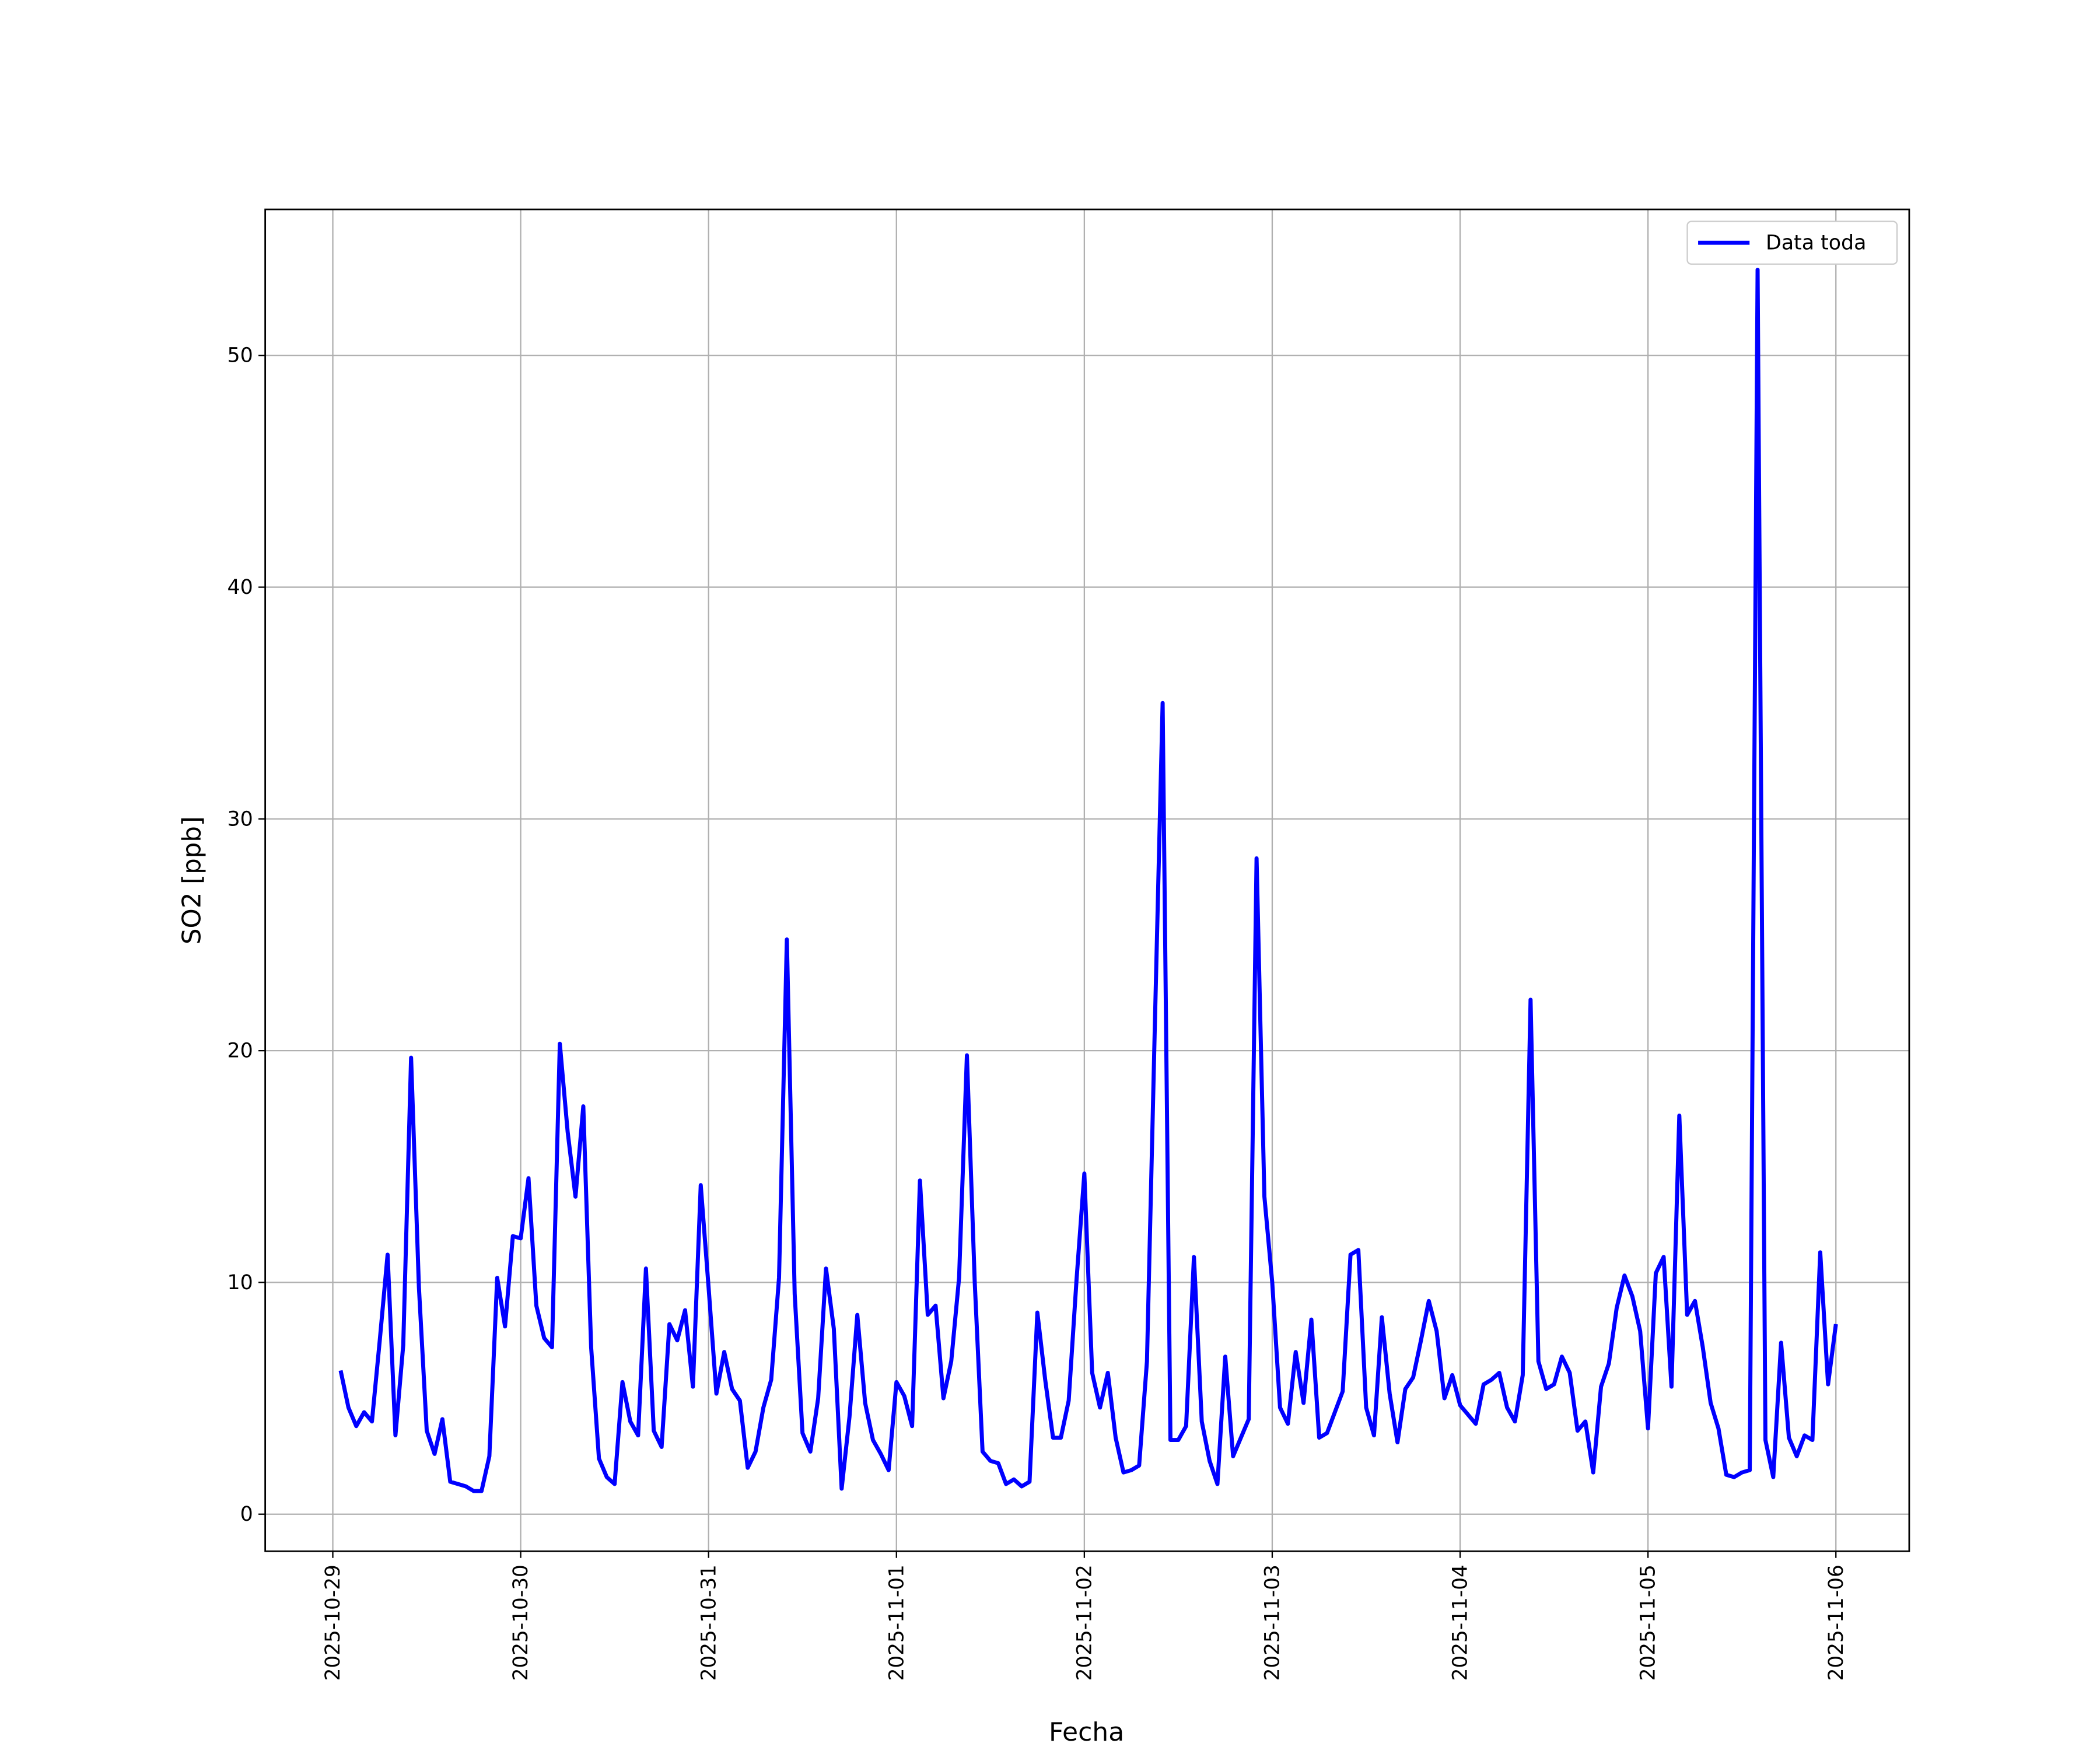 The height and width of the screenshot is (1750, 2100). I want to click on x-tick-label: 2025-11-06, so click(1836, 1622).